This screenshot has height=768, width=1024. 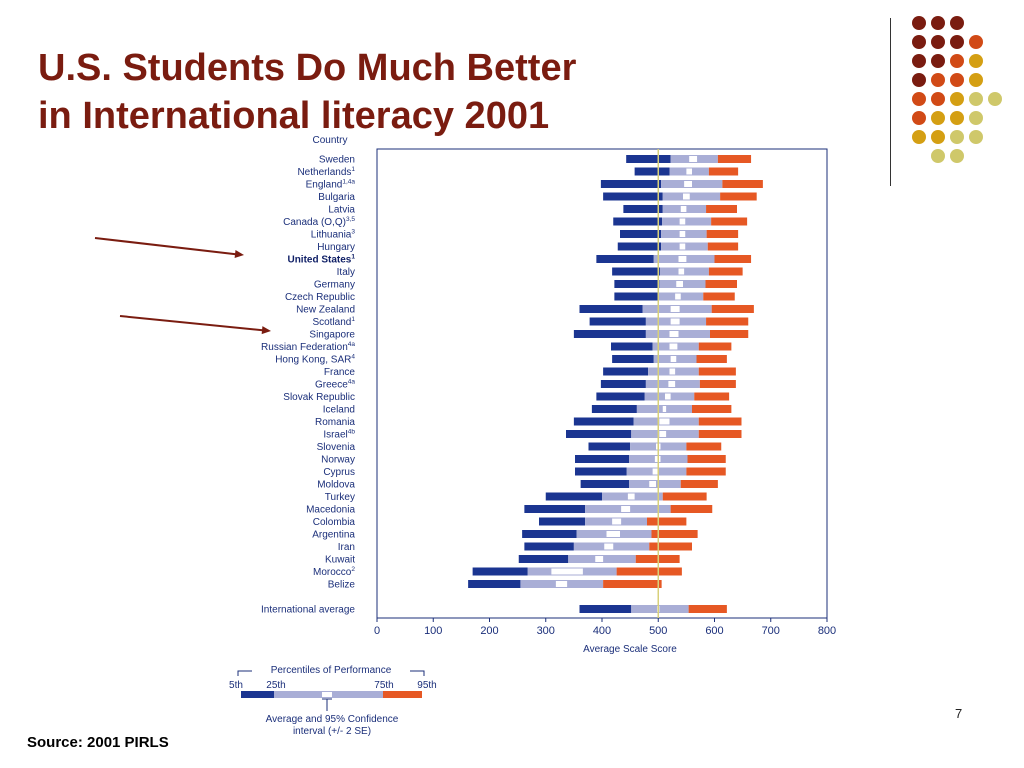 I want to click on country-label: Hong Kong, SAR4, so click(x=315, y=360).